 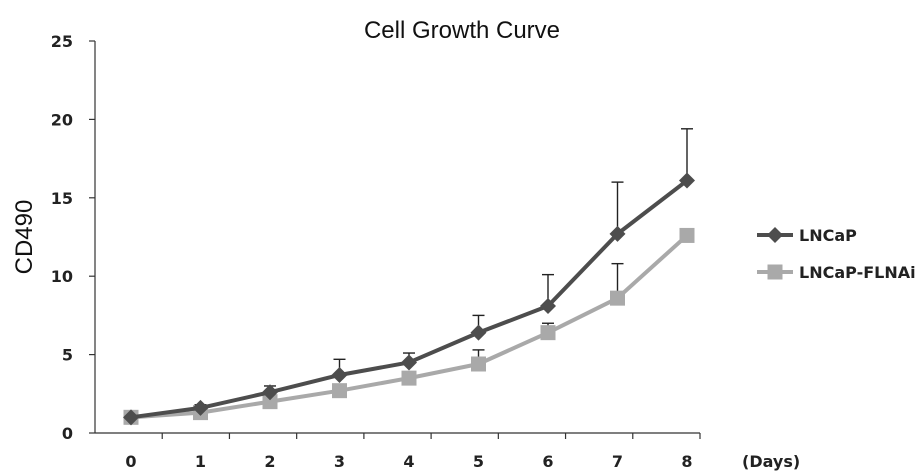 What do you see at coordinates (775, 235) in the screenshot?
I see `legend-marker-lncap` at bounding box center [775, 235].